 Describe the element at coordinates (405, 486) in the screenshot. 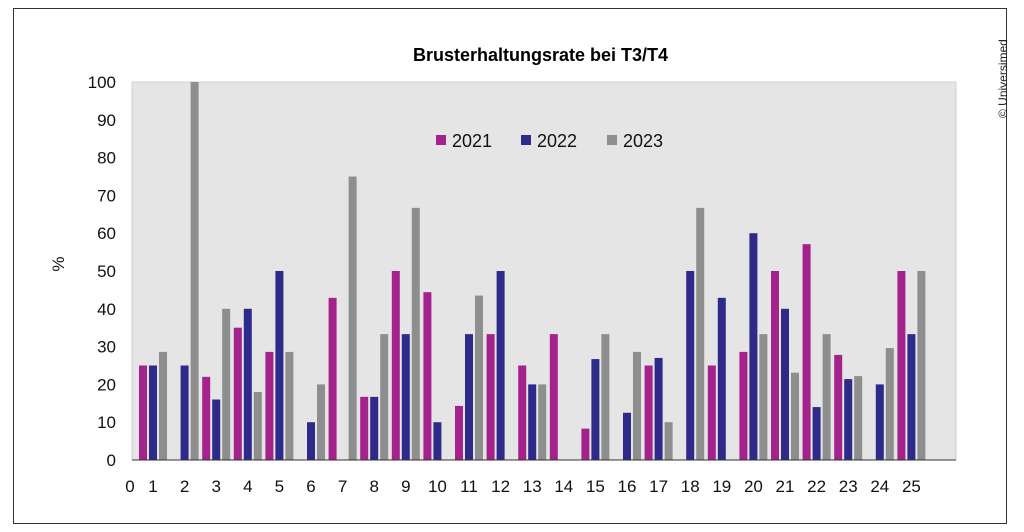

I see `x-tick-label: 9` at that location.